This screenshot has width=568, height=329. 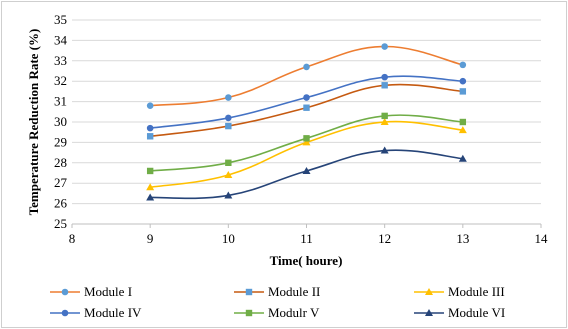 What do you see at coordinates (150, 238) in the screenshot?
I see `x-tick-label: 9` at bounding box center [150, 238].